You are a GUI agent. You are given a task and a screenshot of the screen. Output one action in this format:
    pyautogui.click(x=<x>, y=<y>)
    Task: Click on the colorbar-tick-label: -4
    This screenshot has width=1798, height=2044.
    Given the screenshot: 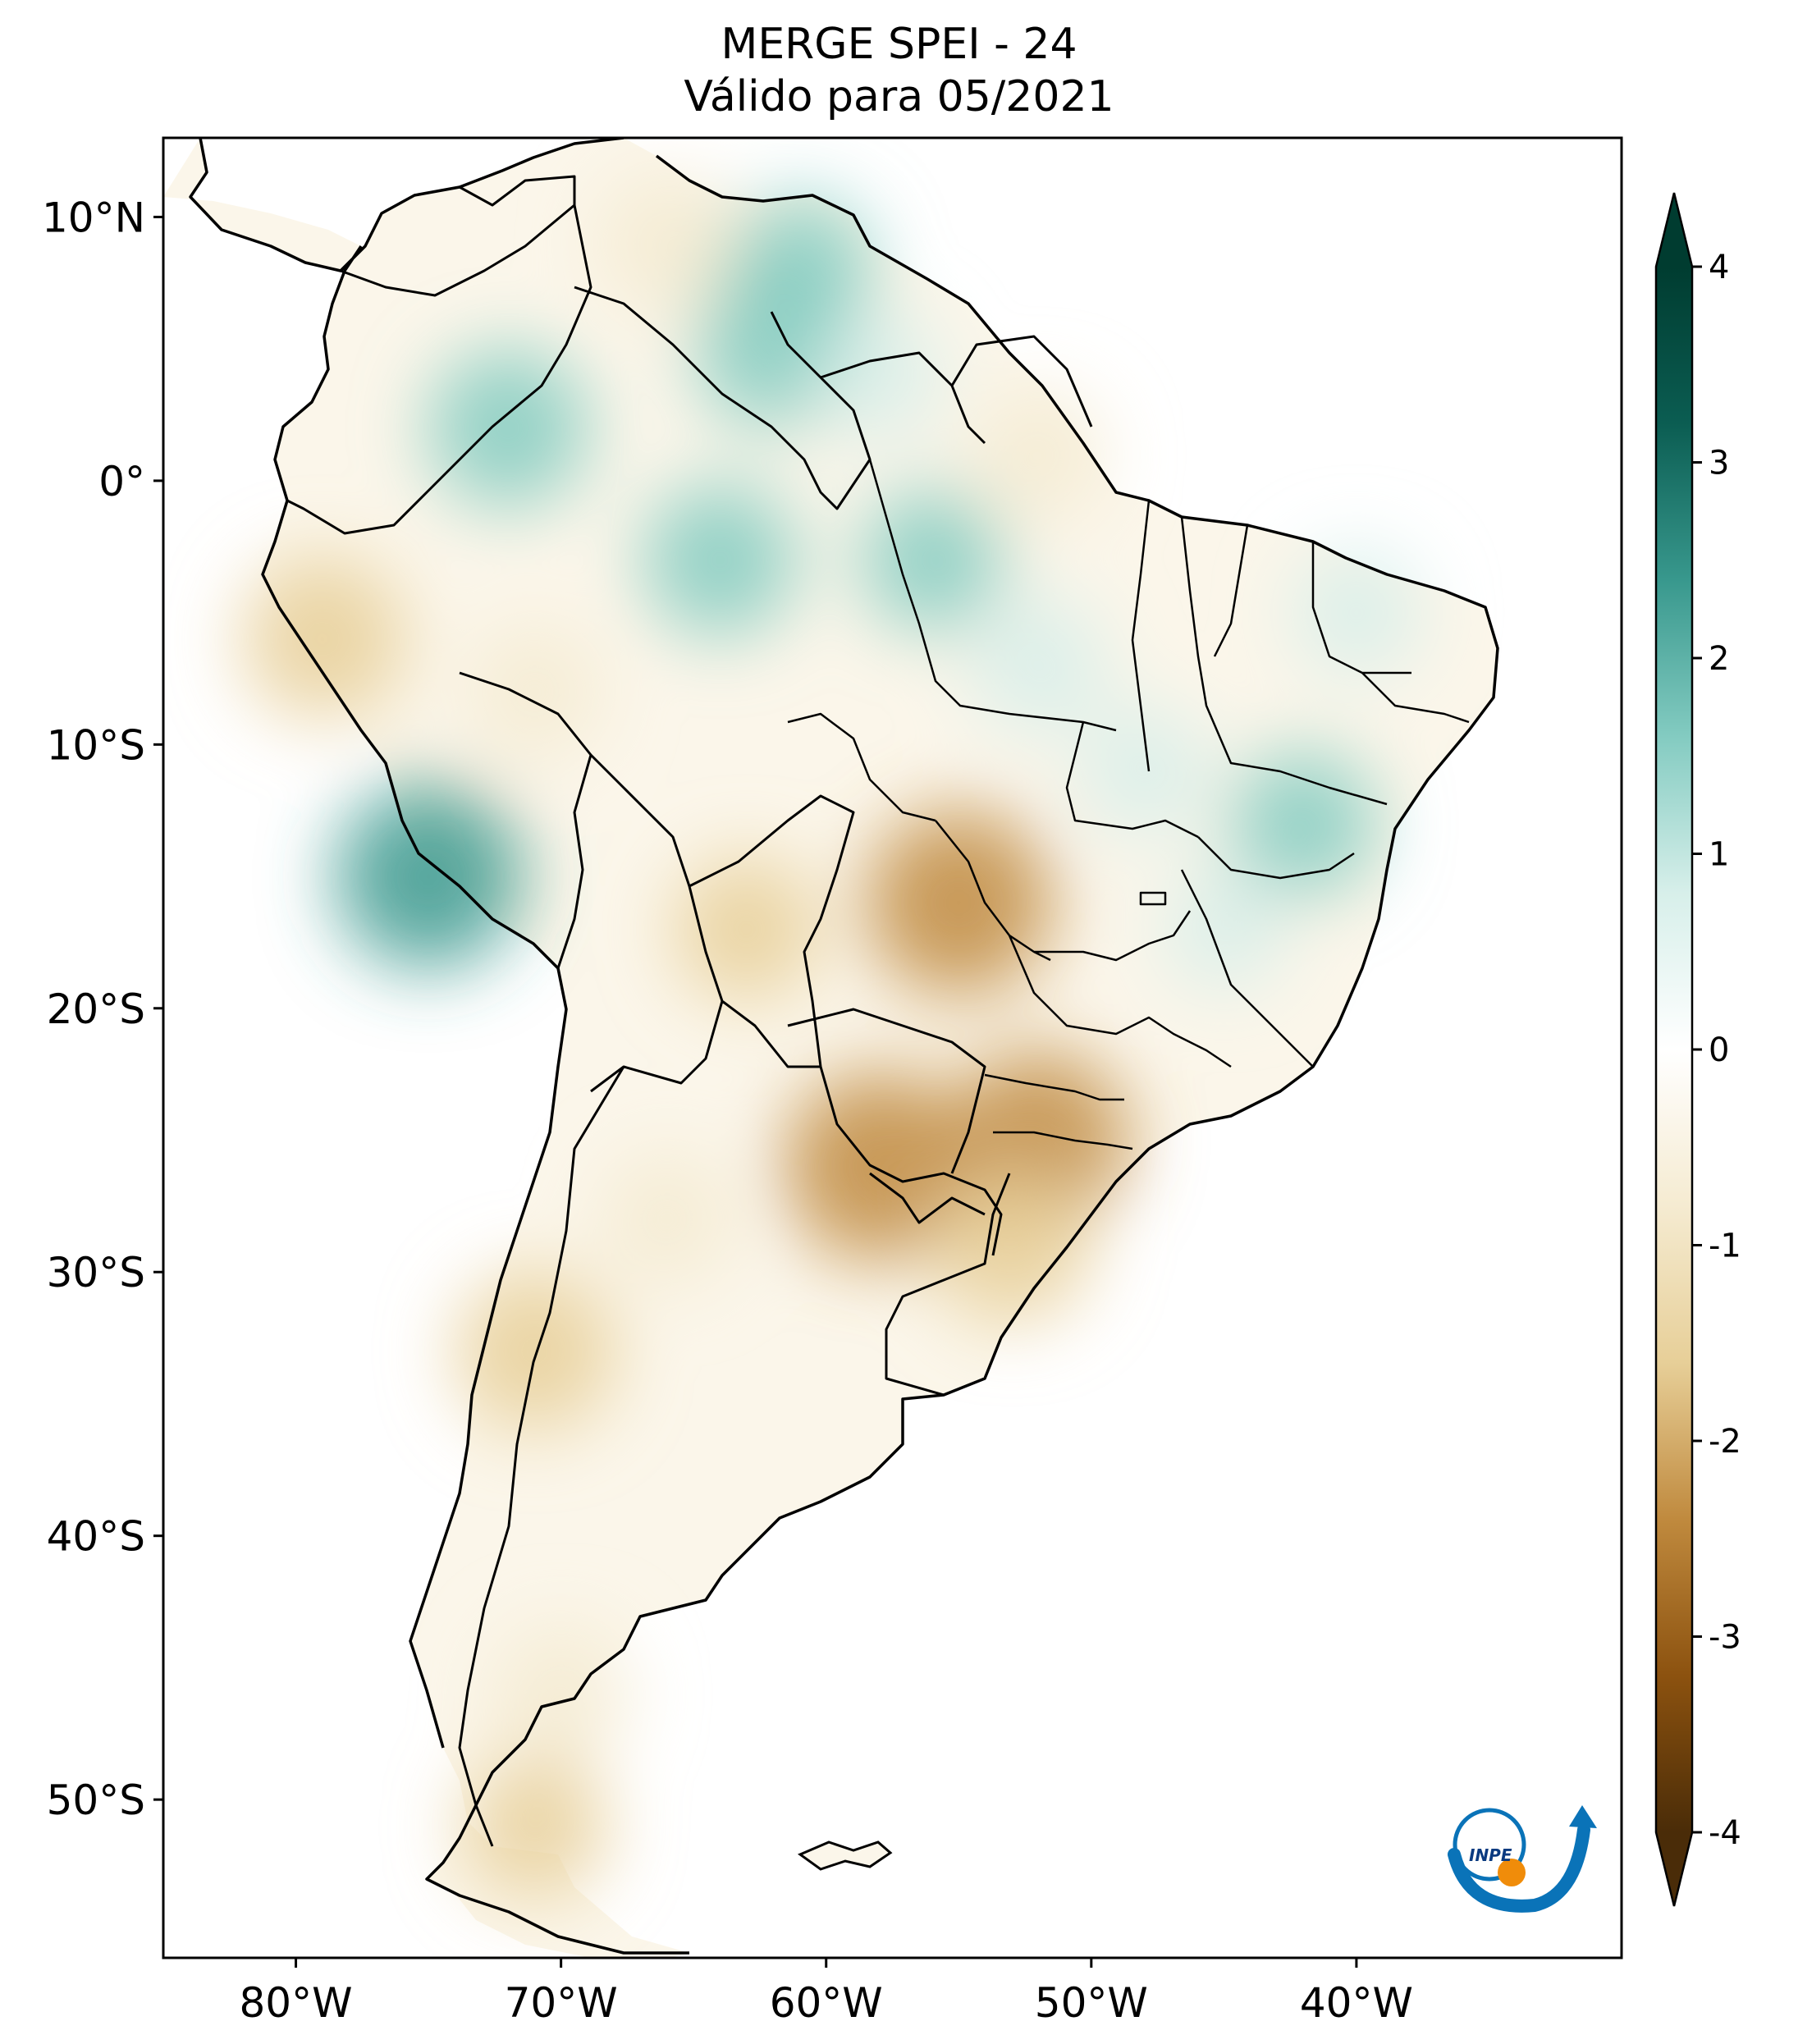 What is the action you would take?
    pyautogui.click(x=1725, y=1833)
    